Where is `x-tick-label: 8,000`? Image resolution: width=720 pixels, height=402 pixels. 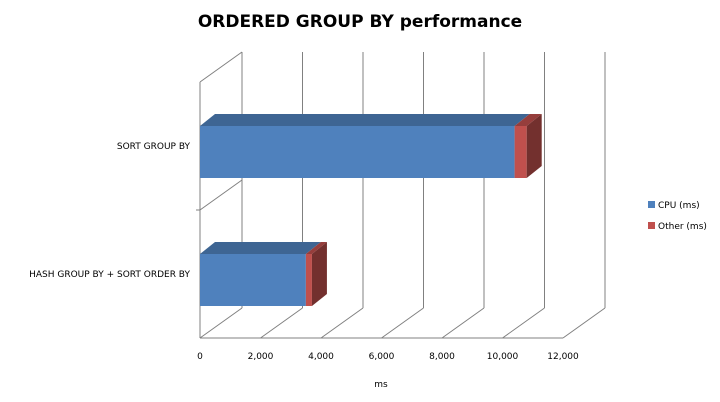
x-tick-label: 8,000 is located at coordinates (442, 357).